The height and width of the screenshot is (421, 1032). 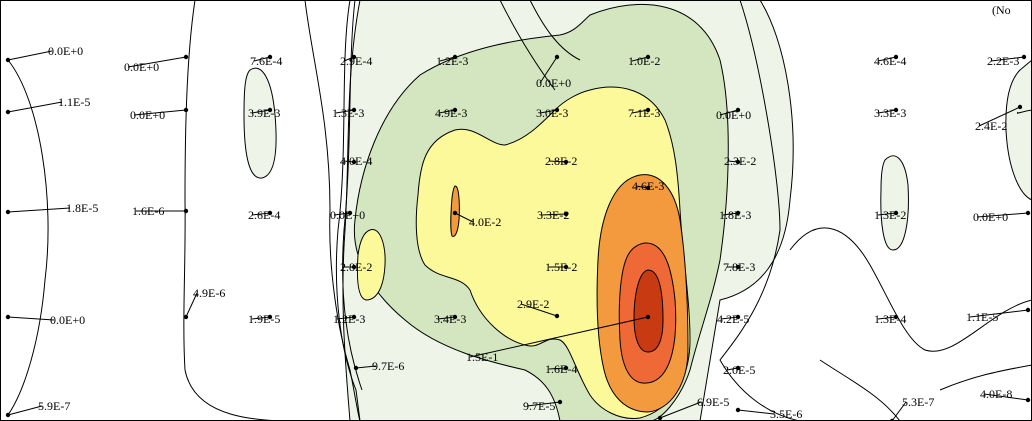 I want to click on value-label: 1.2E-3, so click(x=349, y=319).